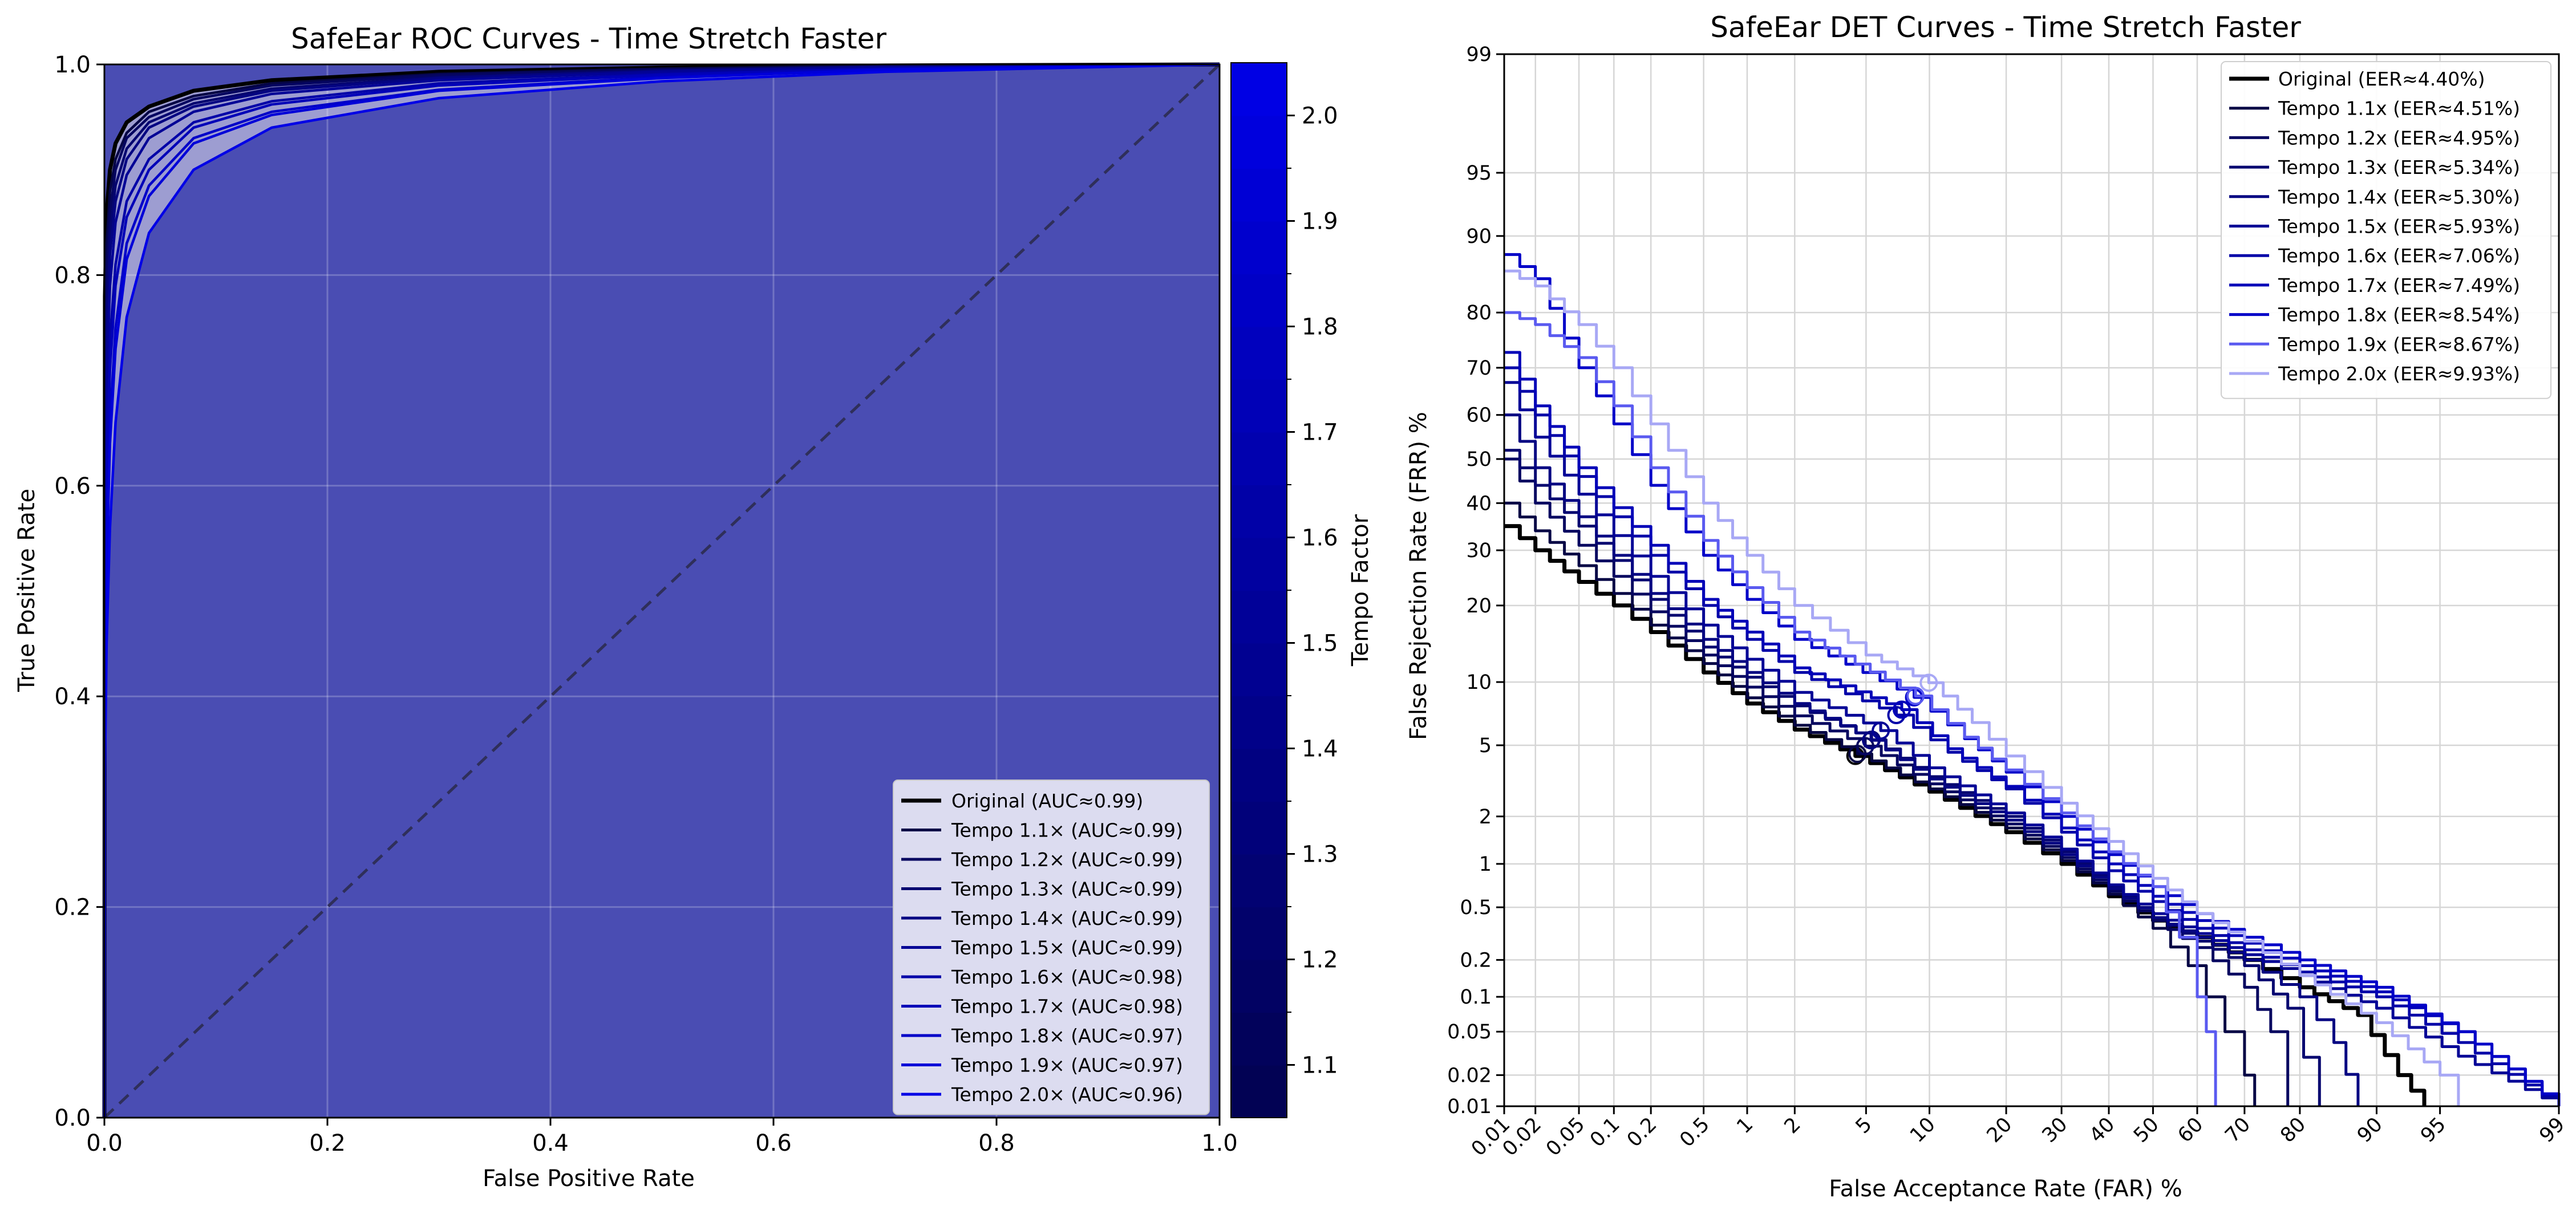 This screenshot has height=1222, width=2576. What do you see at coordinates (1320, 327) in the screenshot?
I see `colorbar-tick-label: 1.8` at bounding box center [1320, 327].